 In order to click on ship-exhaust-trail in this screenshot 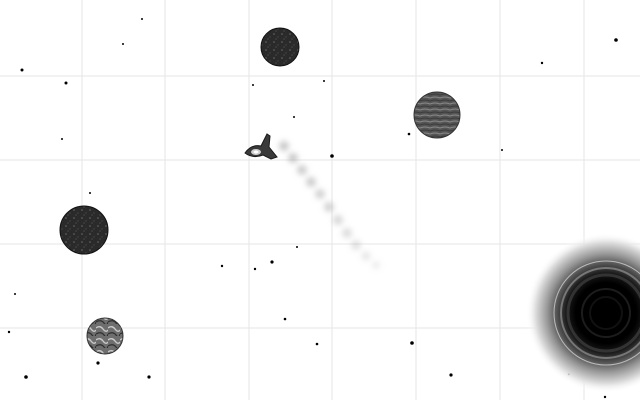, I will do `click(329, 205)`.